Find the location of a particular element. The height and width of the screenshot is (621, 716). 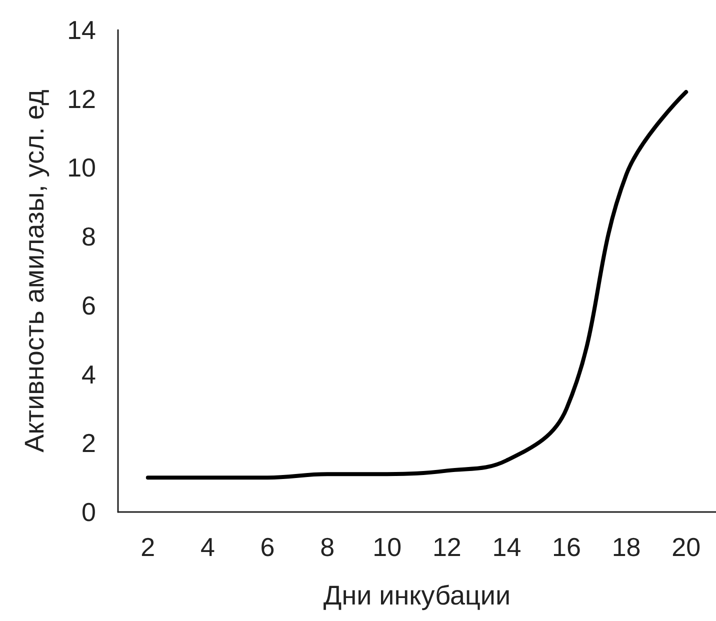

x-tick-label: 6 is located at coordinates (267, 547).